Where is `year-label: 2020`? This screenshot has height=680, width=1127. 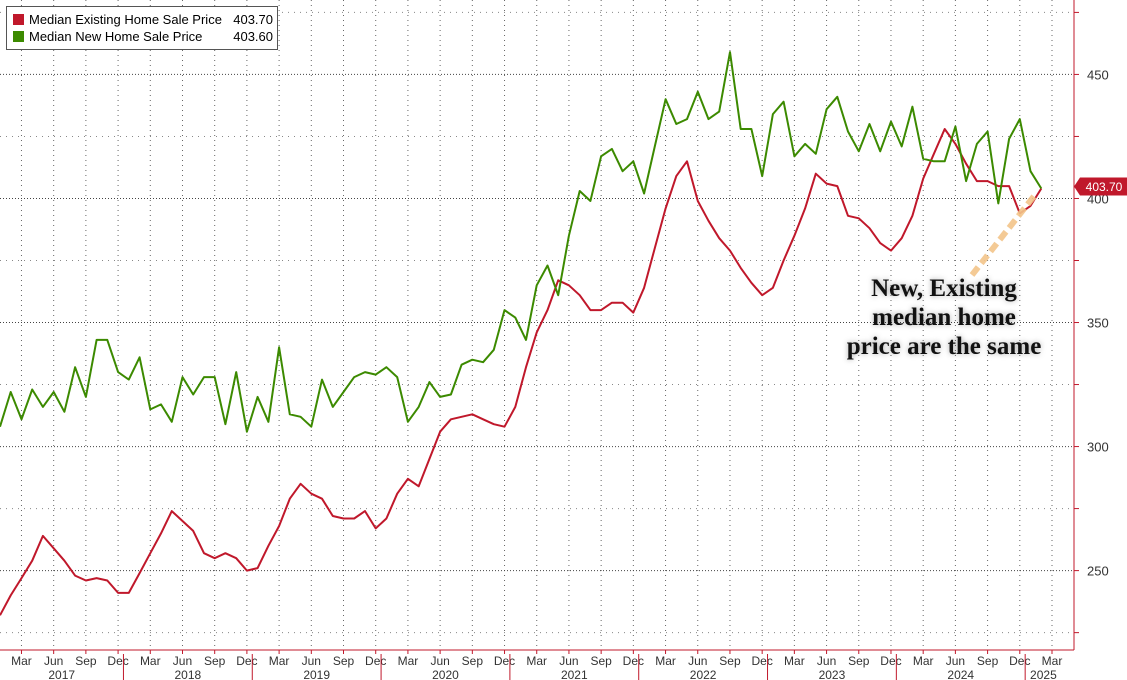 year-label: 2020 is located at coordinates (445, 674).